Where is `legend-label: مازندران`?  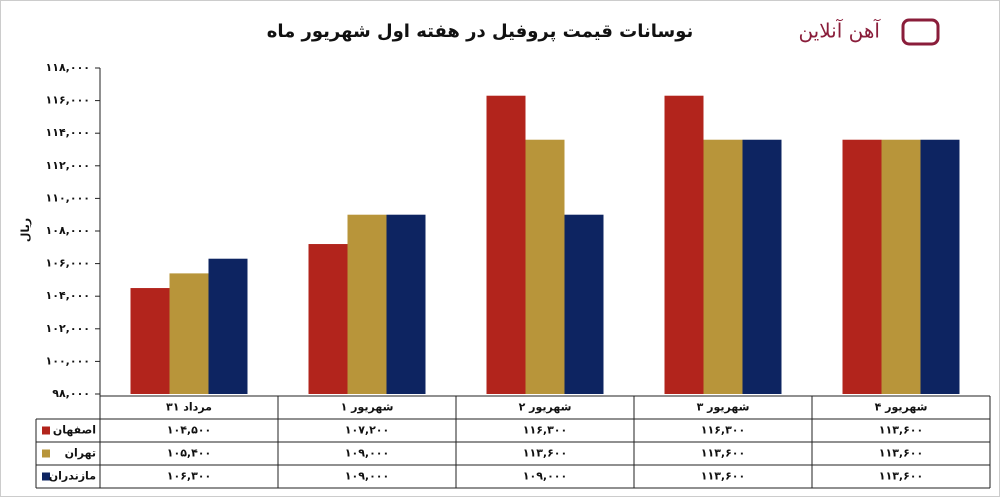 legend-label: مازندران is located at coordinates (72, 476).